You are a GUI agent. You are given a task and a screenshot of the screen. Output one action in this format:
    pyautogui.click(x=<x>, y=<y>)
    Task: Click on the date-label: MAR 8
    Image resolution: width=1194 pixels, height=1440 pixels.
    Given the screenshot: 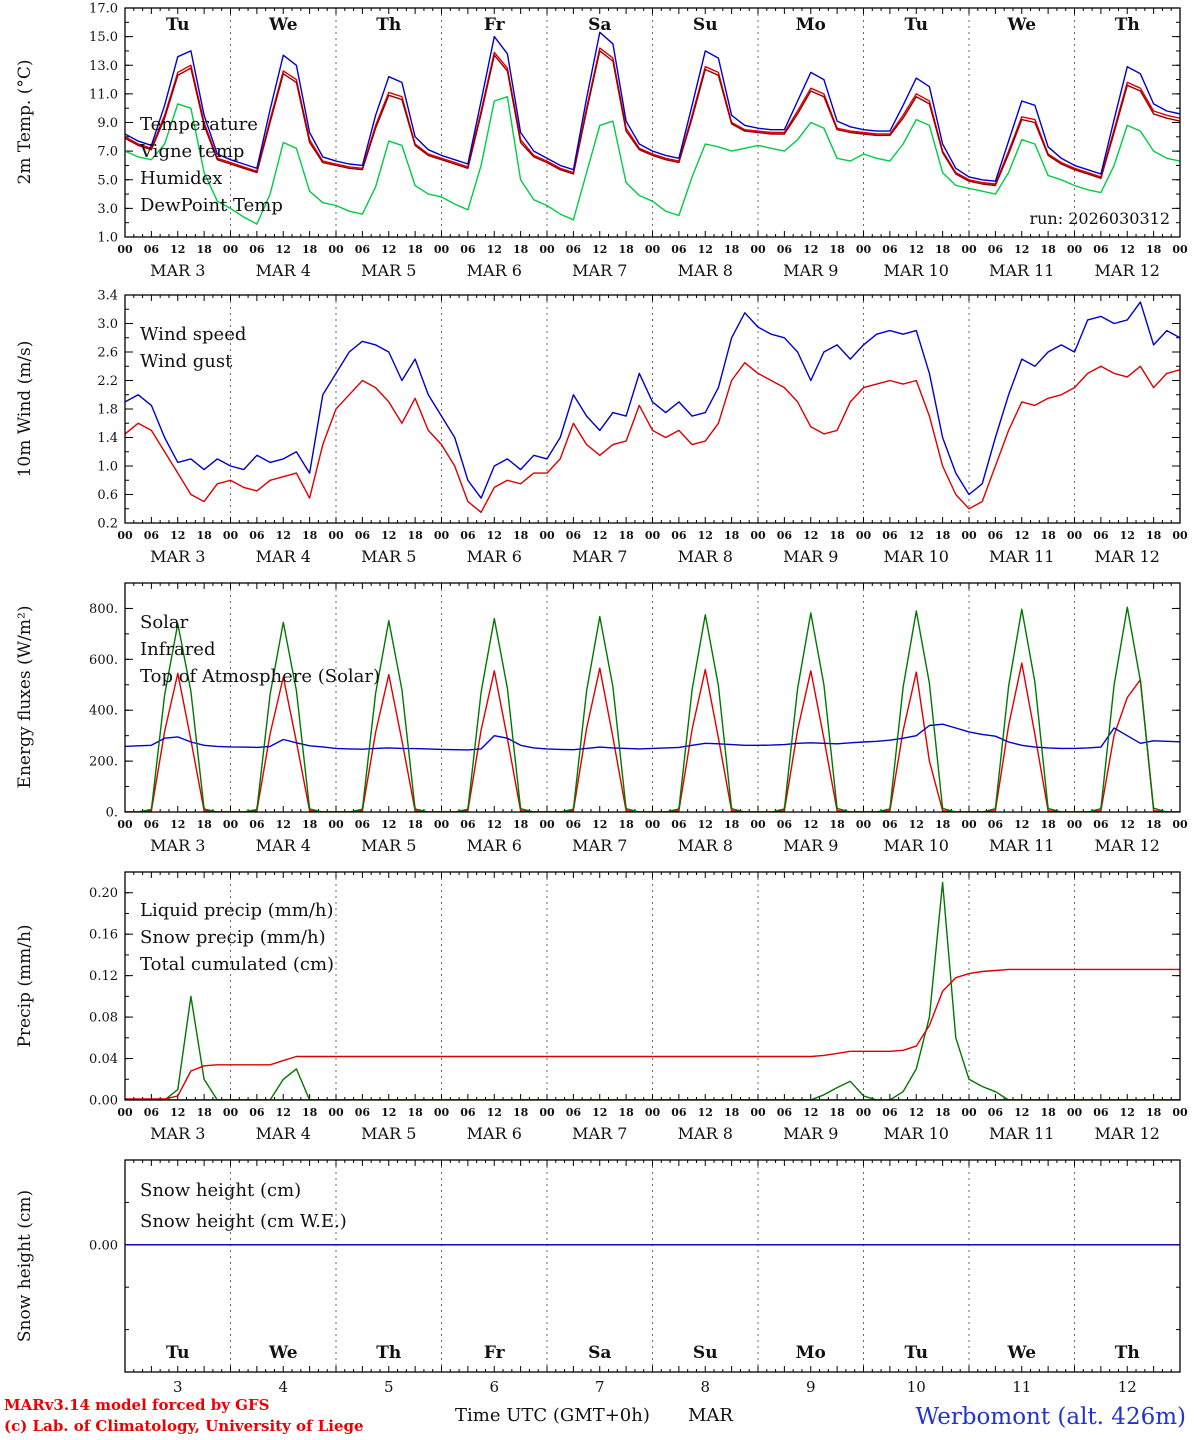 What is the action you would take?
    pyautogui.click(x=705, y=845)
    